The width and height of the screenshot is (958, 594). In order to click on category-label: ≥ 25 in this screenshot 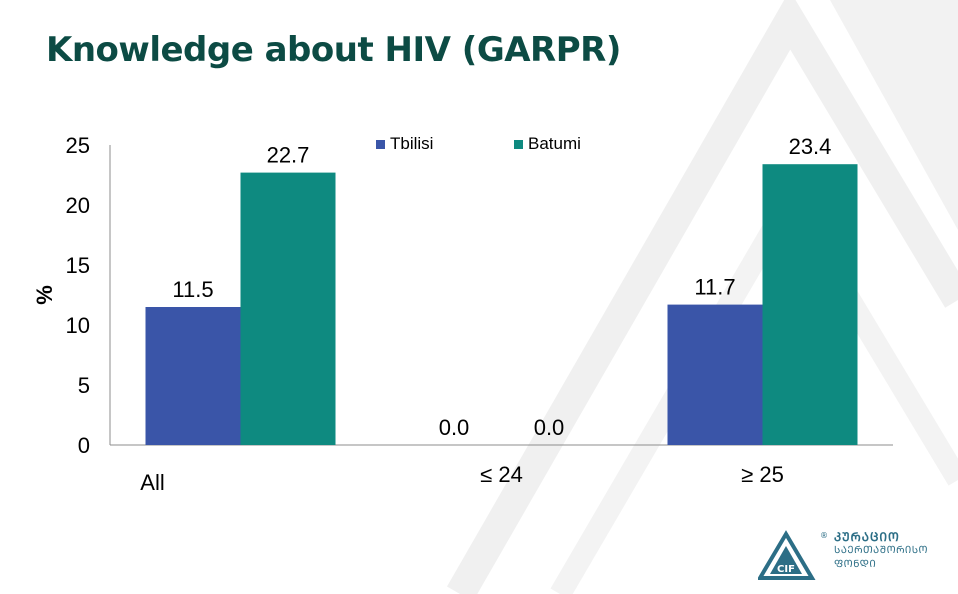, I will do `click(762, 474)`.